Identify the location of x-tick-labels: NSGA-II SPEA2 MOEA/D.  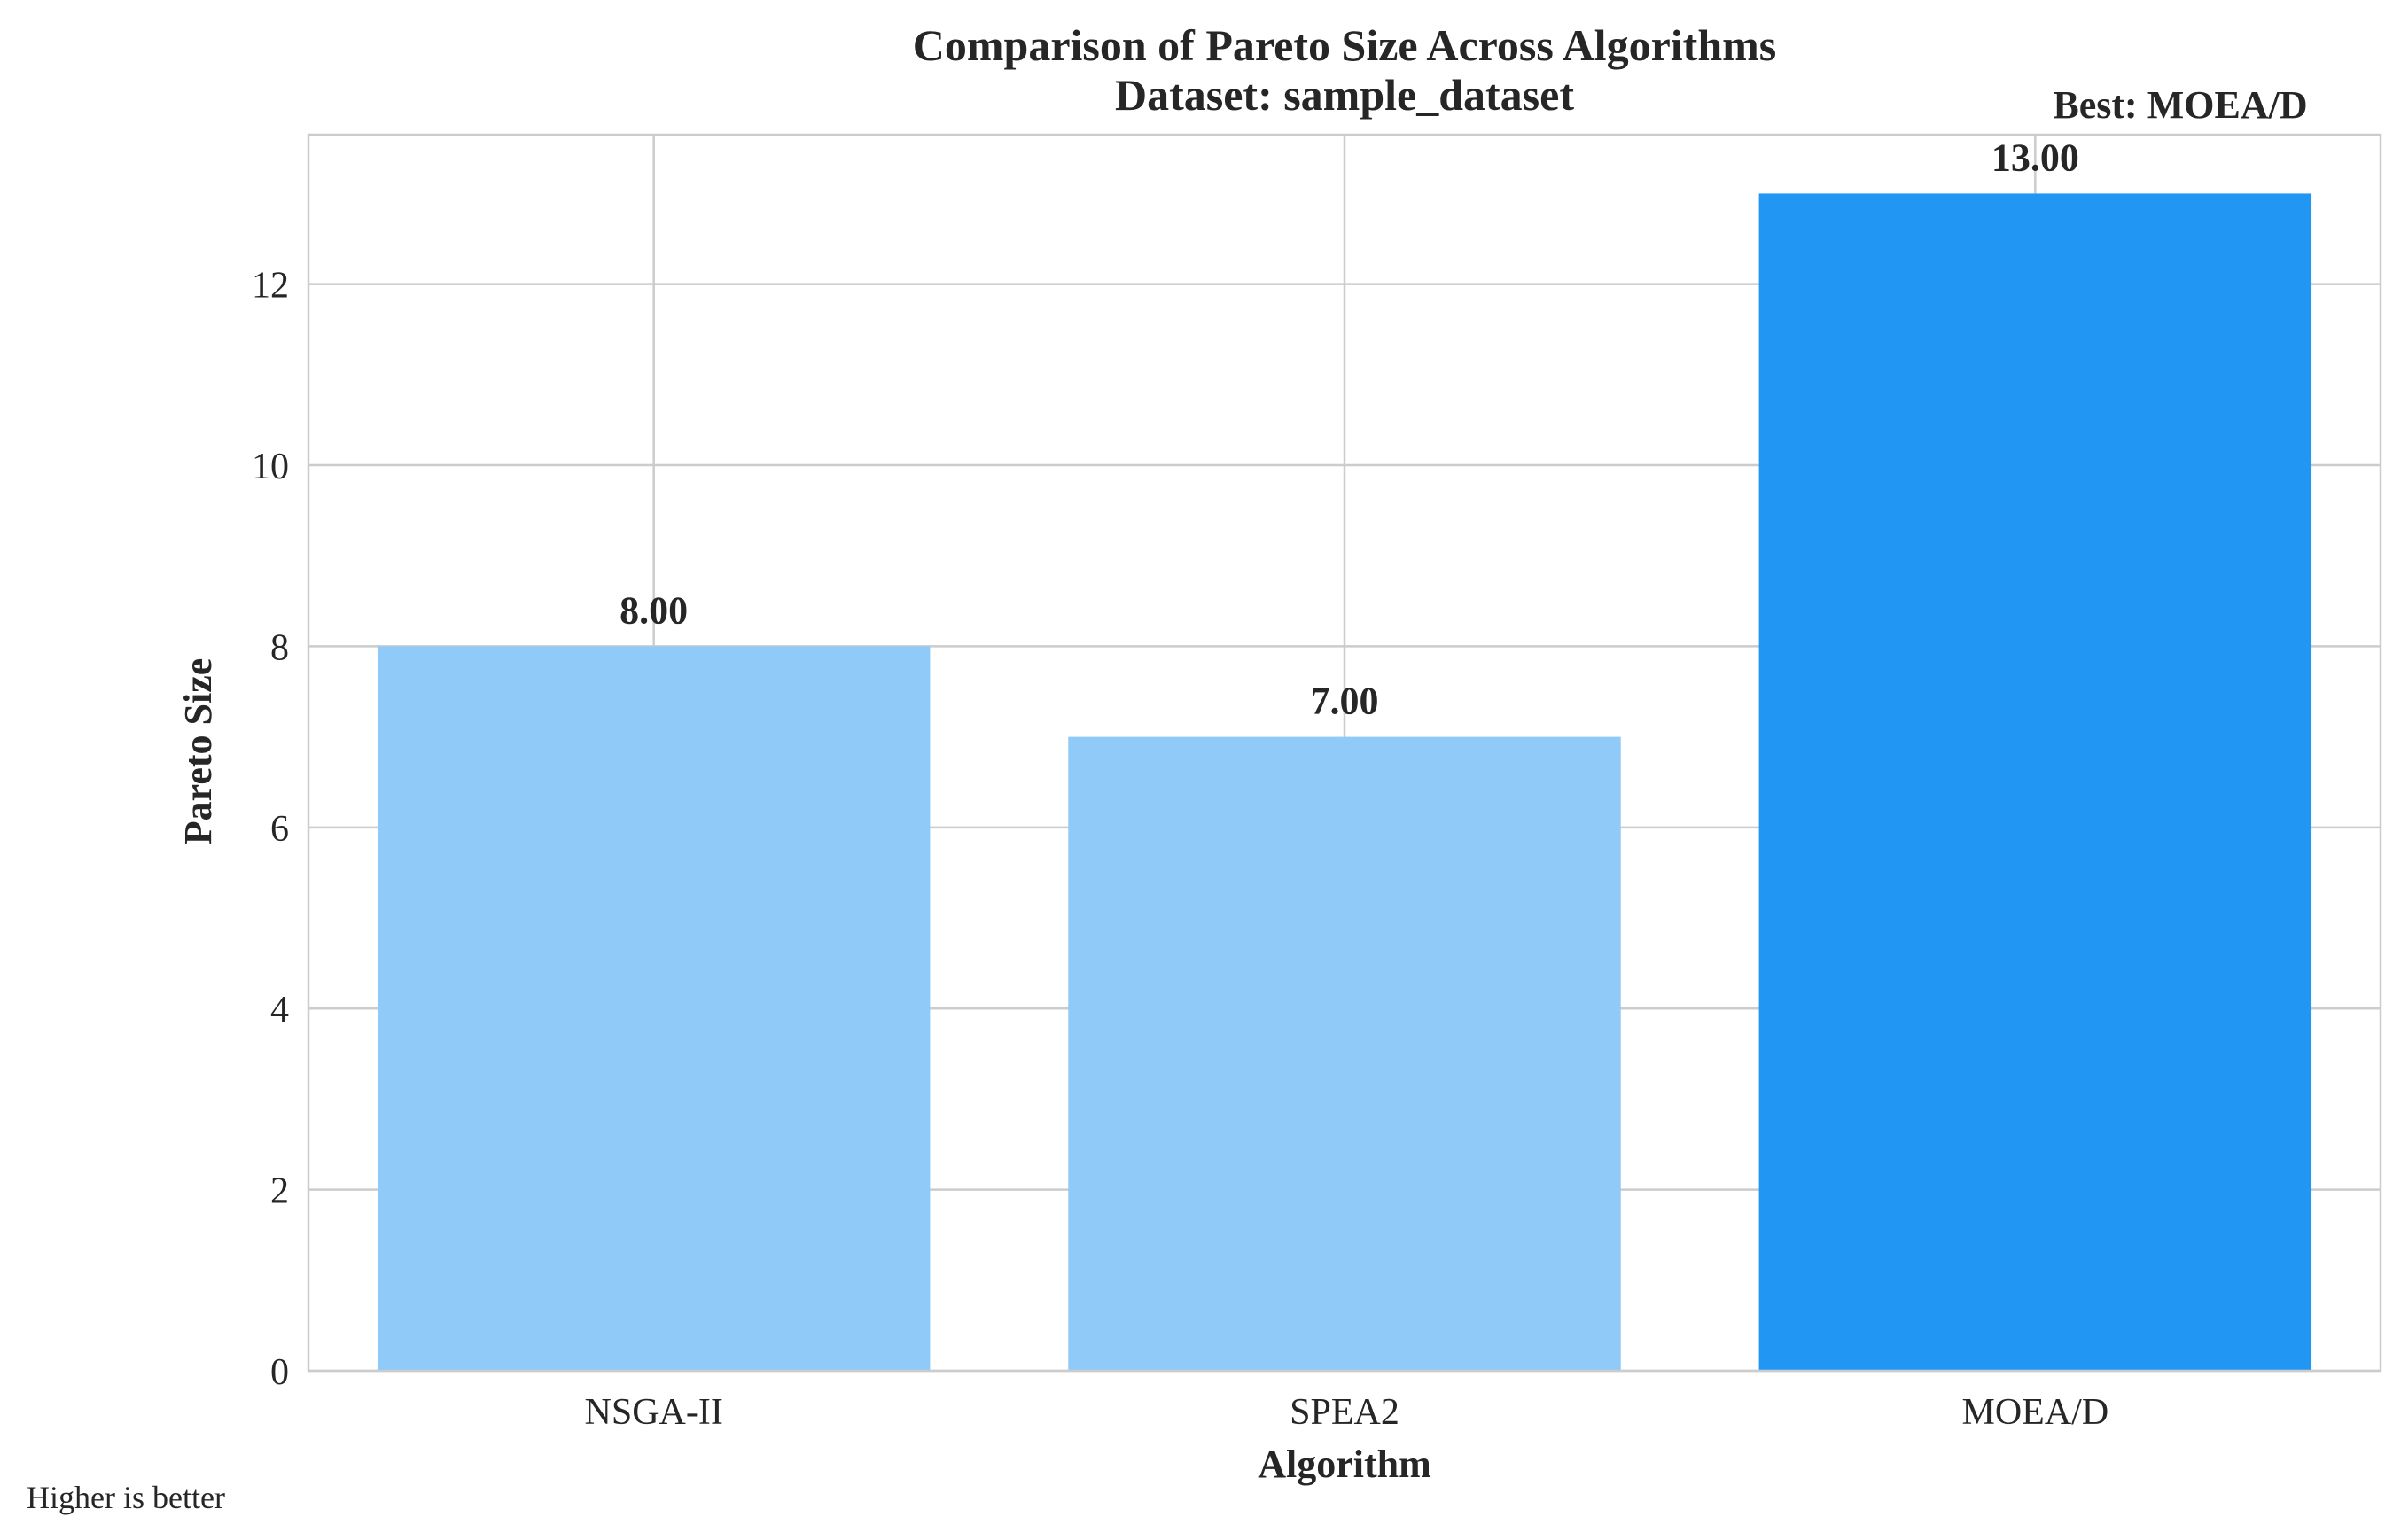
(1347, 1412).